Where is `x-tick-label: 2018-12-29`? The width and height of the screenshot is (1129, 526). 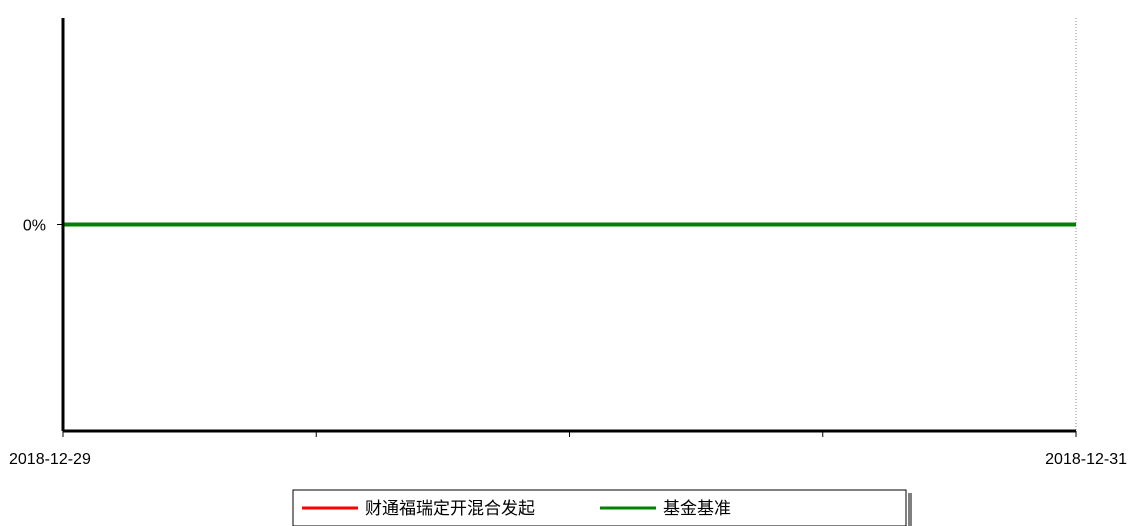
x-tick-label: 2018-12-29 is located at coordinates (50, 459).